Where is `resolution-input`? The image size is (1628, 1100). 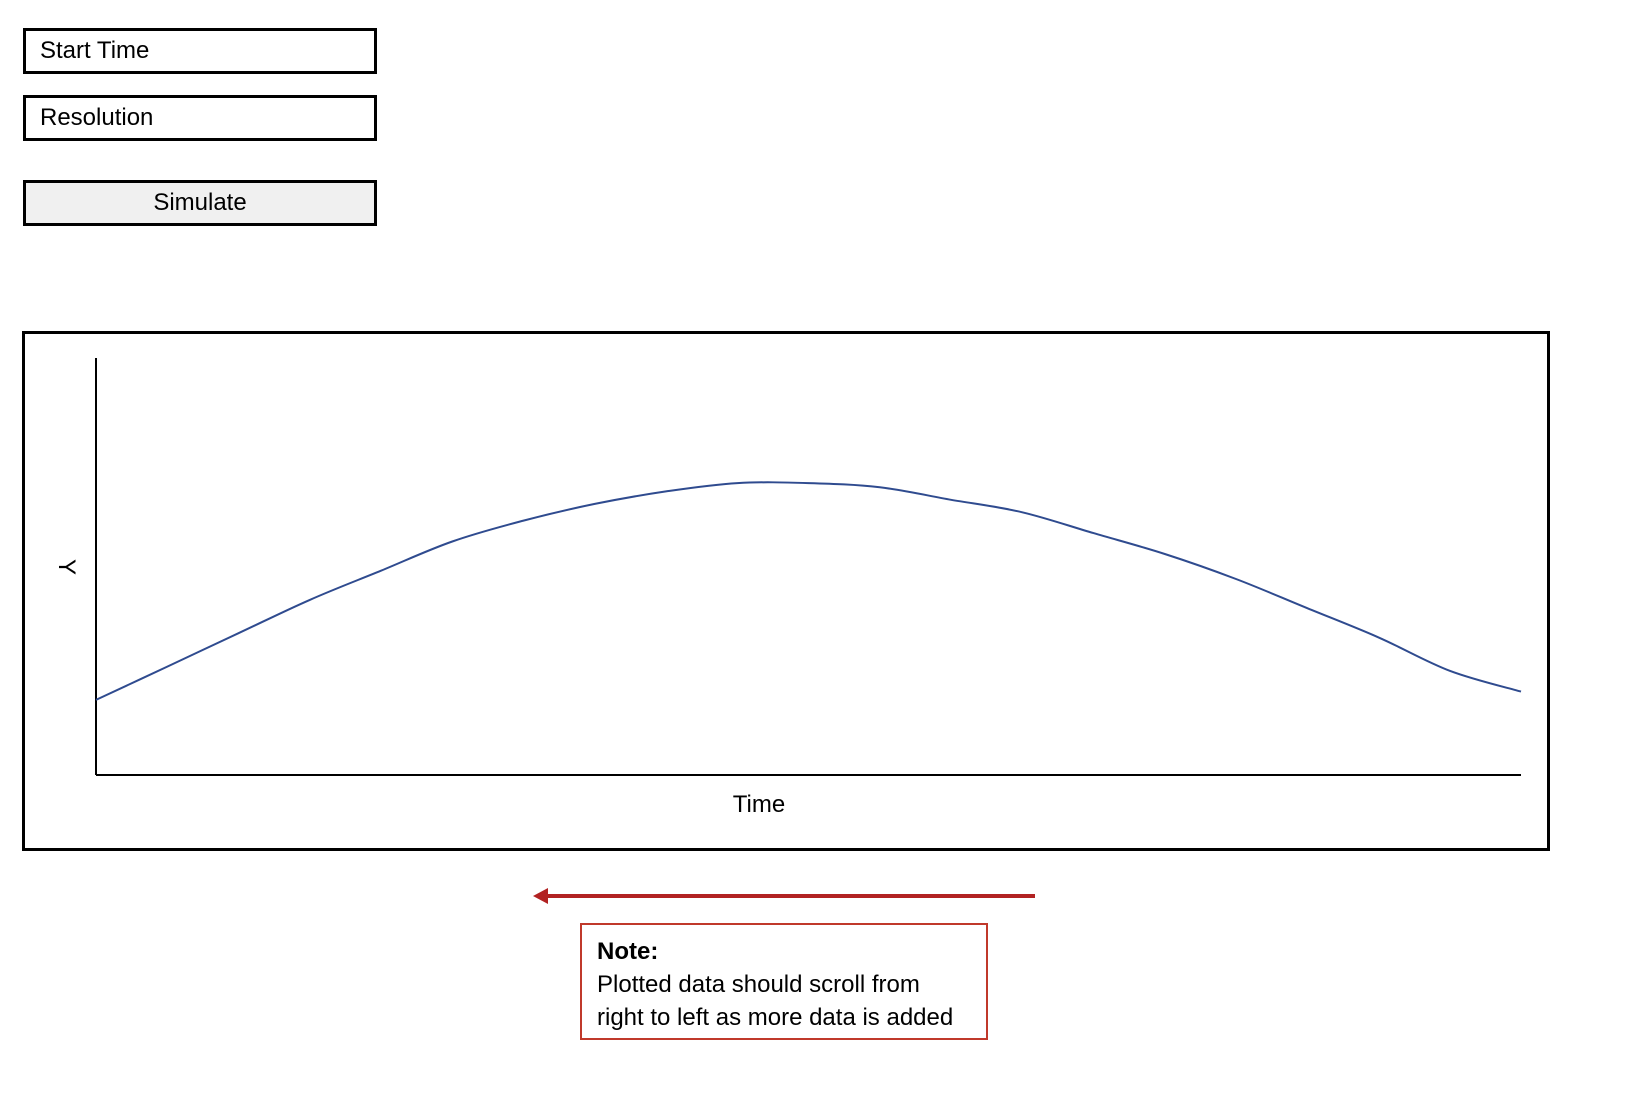 resolution-input is located at coordinates (200, 118).